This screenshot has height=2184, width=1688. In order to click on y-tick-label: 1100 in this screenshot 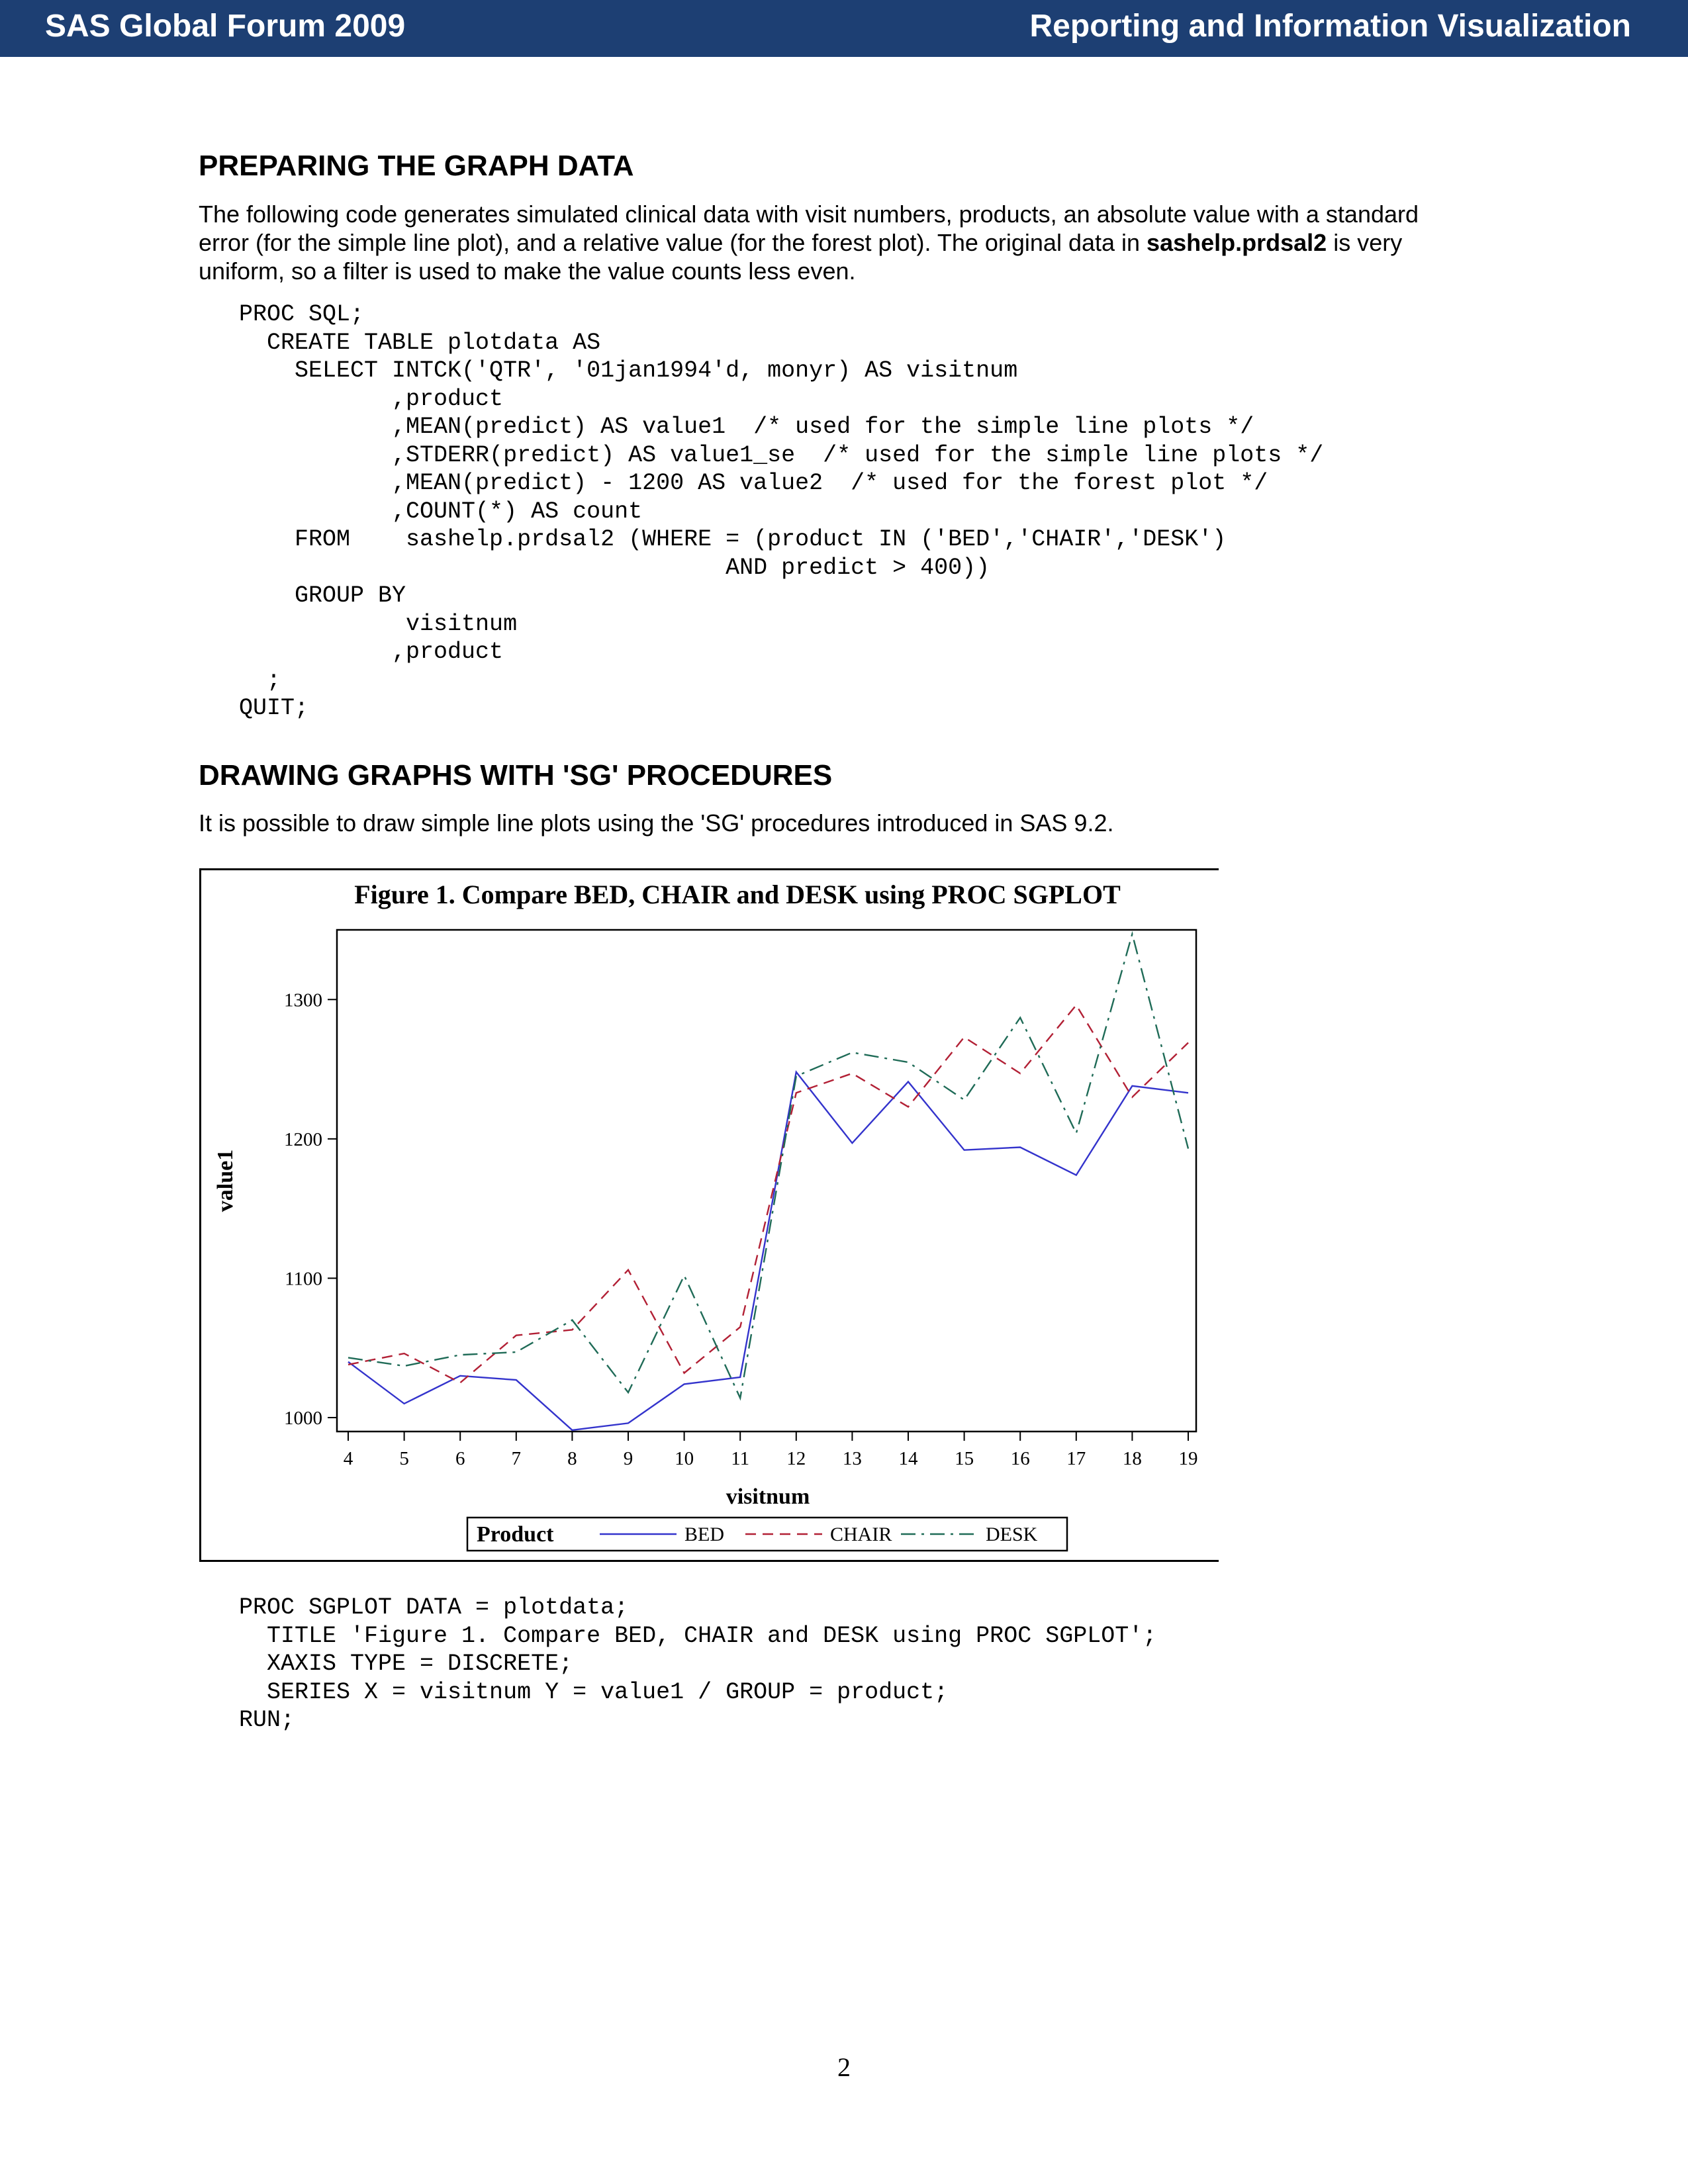, I will do `click(303, 1278)`.